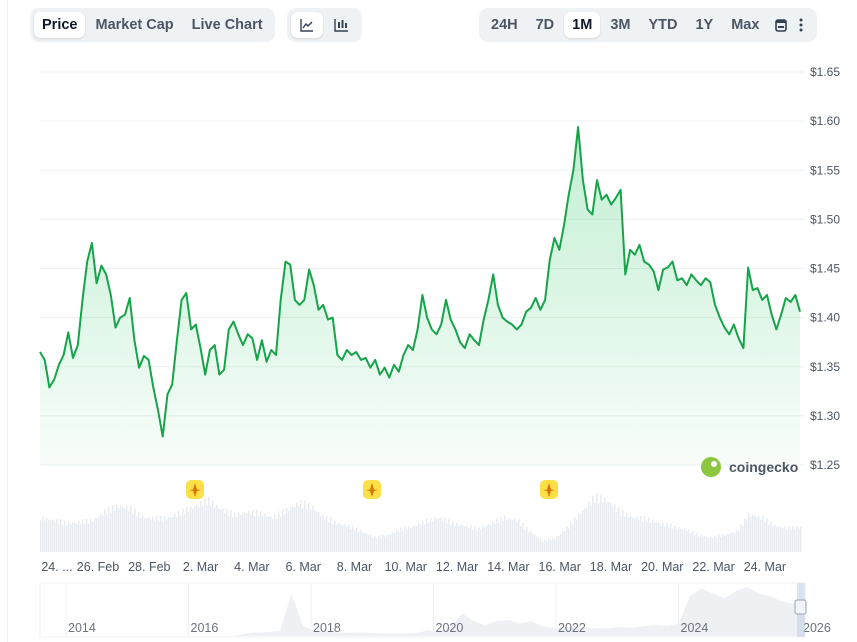 The height and width of the screenshot is (642, 857). I want to click on y-tick-label: $1.50, so click(825, 219).